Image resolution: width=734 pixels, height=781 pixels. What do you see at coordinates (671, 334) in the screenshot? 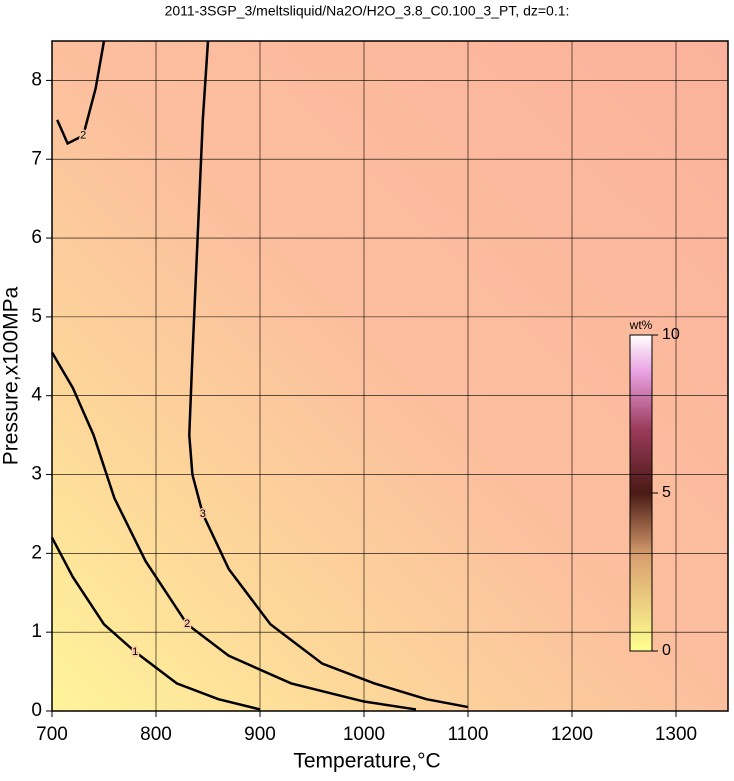
I see `colorbar-tick-label: 10` at bounding box center [671, 334].